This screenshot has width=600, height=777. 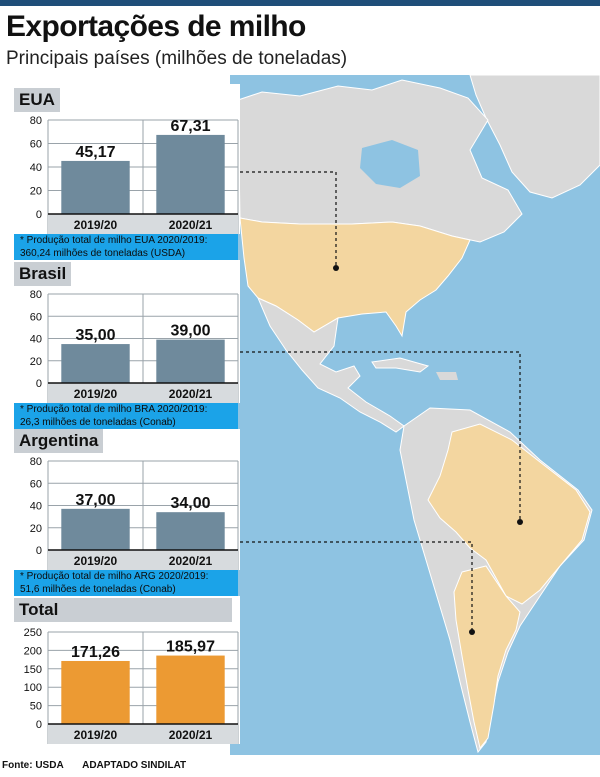 What do you see at coordinates (177, 58) in the screenshot?
I see `page-subtitle: Principais países (milhões de toneladas)` at bounding box center [177, 58].